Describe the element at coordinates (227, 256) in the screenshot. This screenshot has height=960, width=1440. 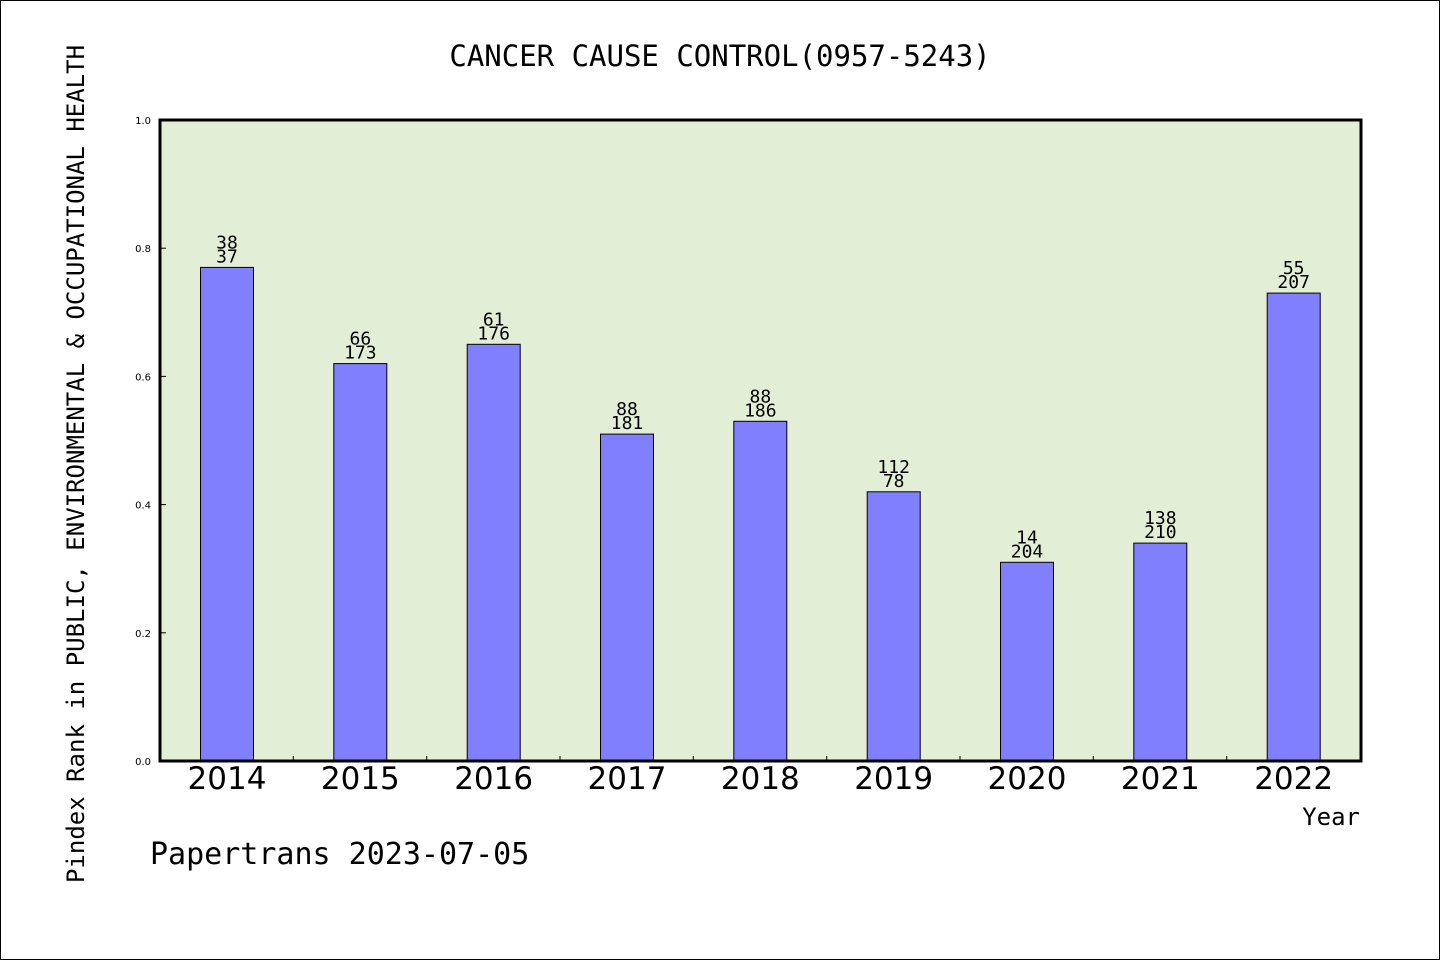
I see `data-label-bottom-2014: 37` at that location.